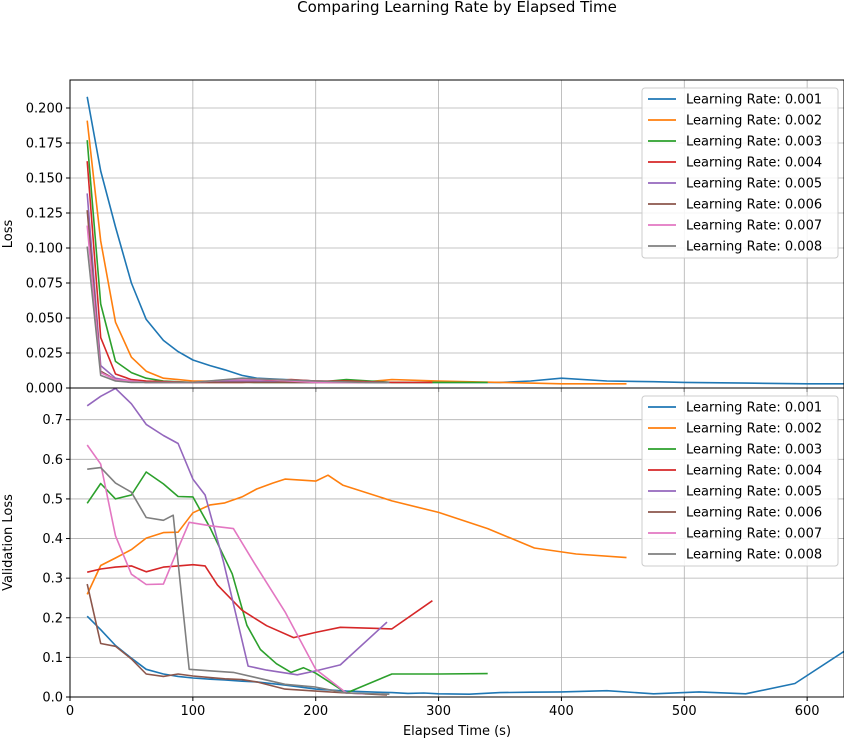  Describe the element at coordinates (457, 8) in the screenshot. I see `figure-title: Comparing Learning Rate by Elapsed Time` at that location.